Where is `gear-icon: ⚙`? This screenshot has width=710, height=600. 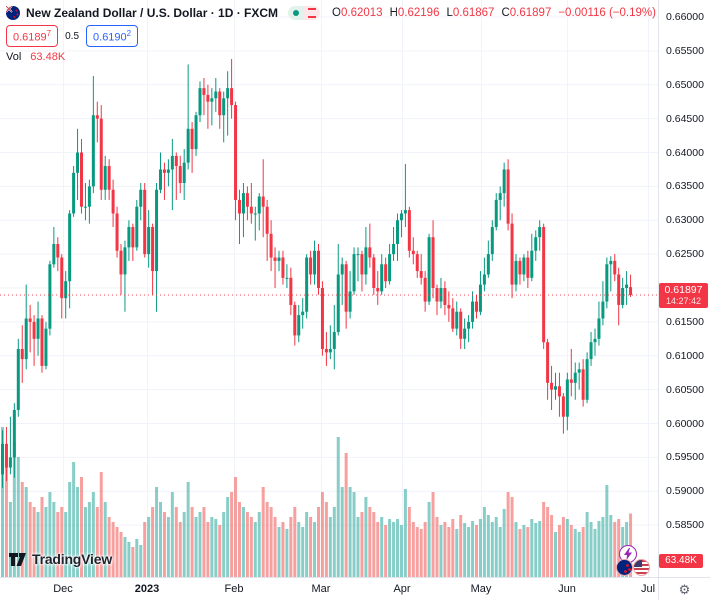
gear-icon: ⚙ is located at coordinates (684, 589).